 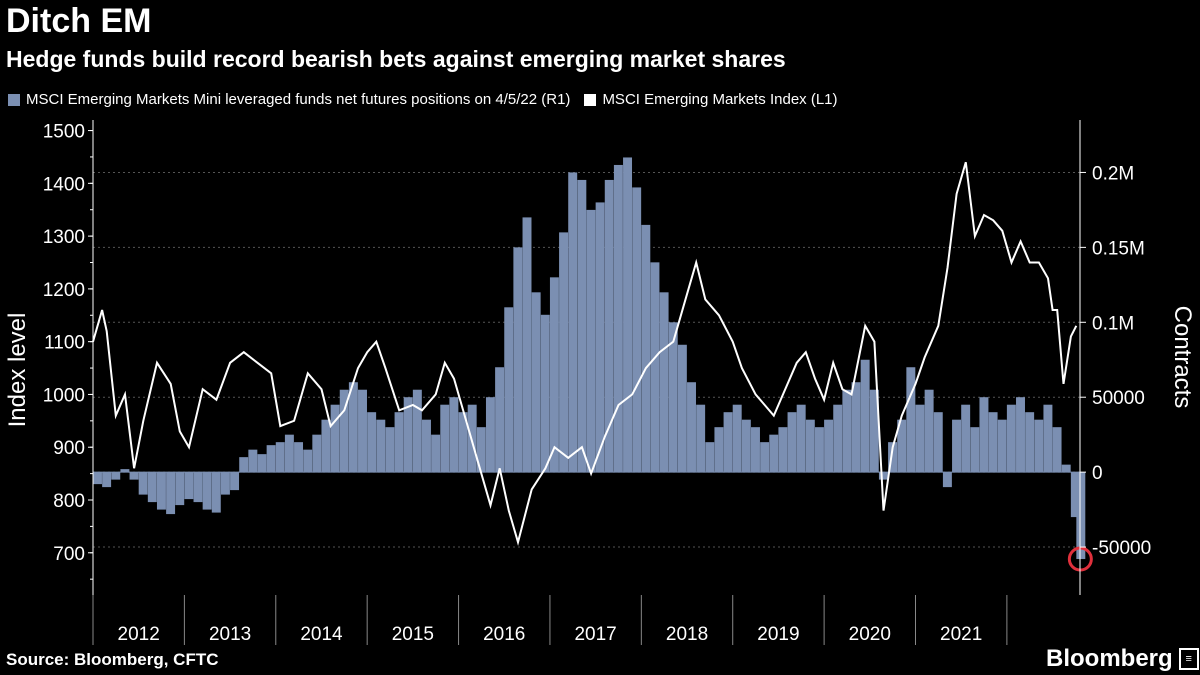 I want to click on bloomberg-logo: Bloomberg ≡, so click(x=1122, y=659).